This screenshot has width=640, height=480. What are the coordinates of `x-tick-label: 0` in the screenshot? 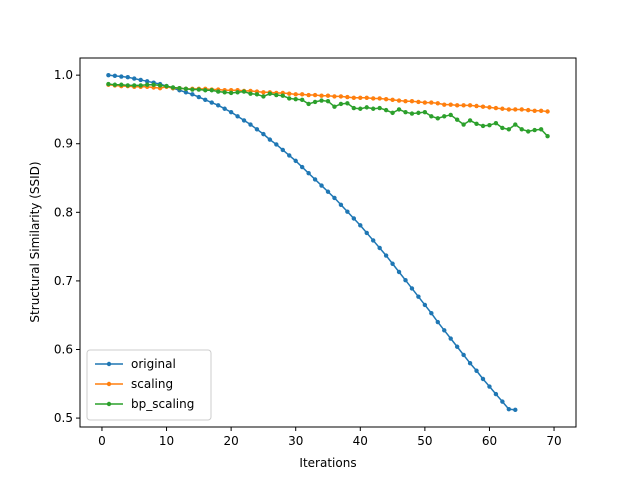 It's located at (102, 441).